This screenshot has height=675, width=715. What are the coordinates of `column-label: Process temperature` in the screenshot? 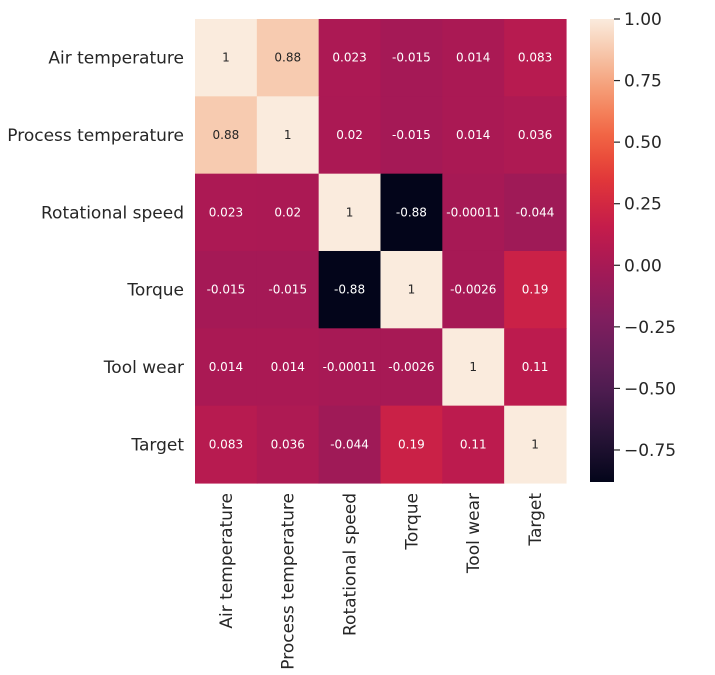 It's located at (289, 581).